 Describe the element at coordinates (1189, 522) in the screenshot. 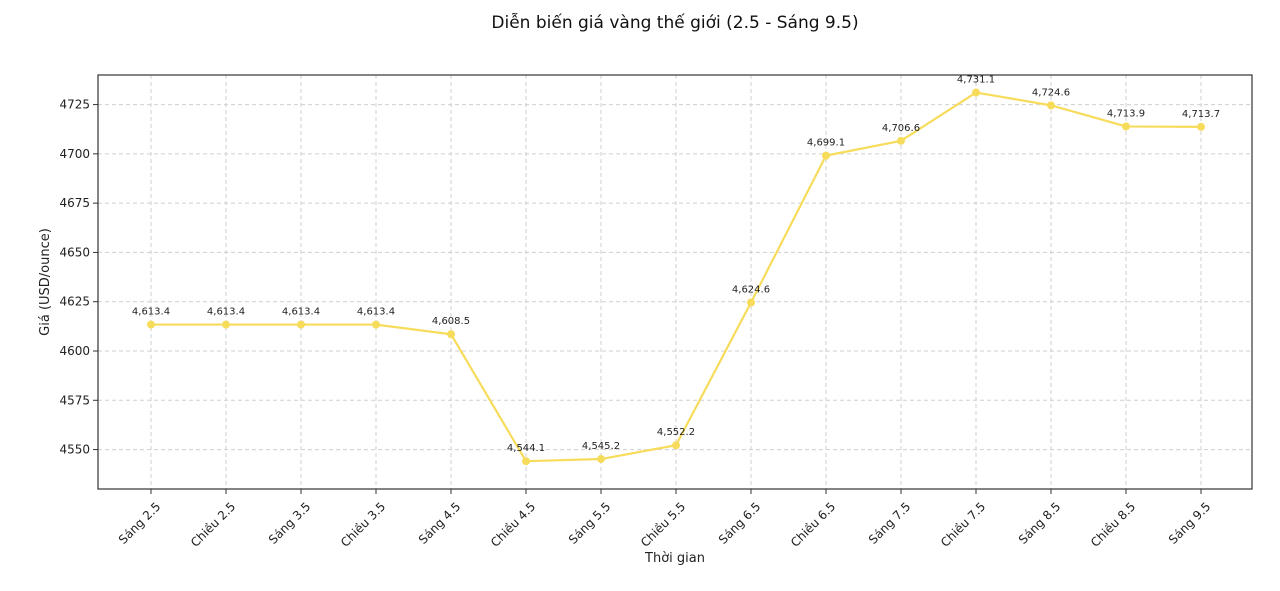

I see `x-tick-label: Sáng 9.5` at that location.